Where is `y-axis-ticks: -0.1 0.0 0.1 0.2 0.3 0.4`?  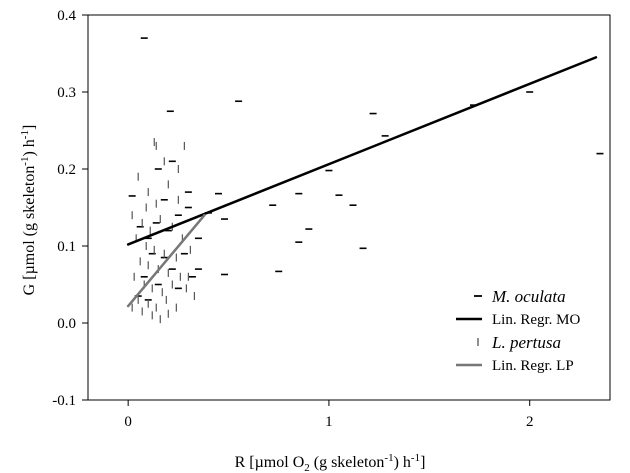
y-axis-ticks: -0.1 0.0 0.1 0.2 0.3 0.4 is located at coordinates (70, 208).